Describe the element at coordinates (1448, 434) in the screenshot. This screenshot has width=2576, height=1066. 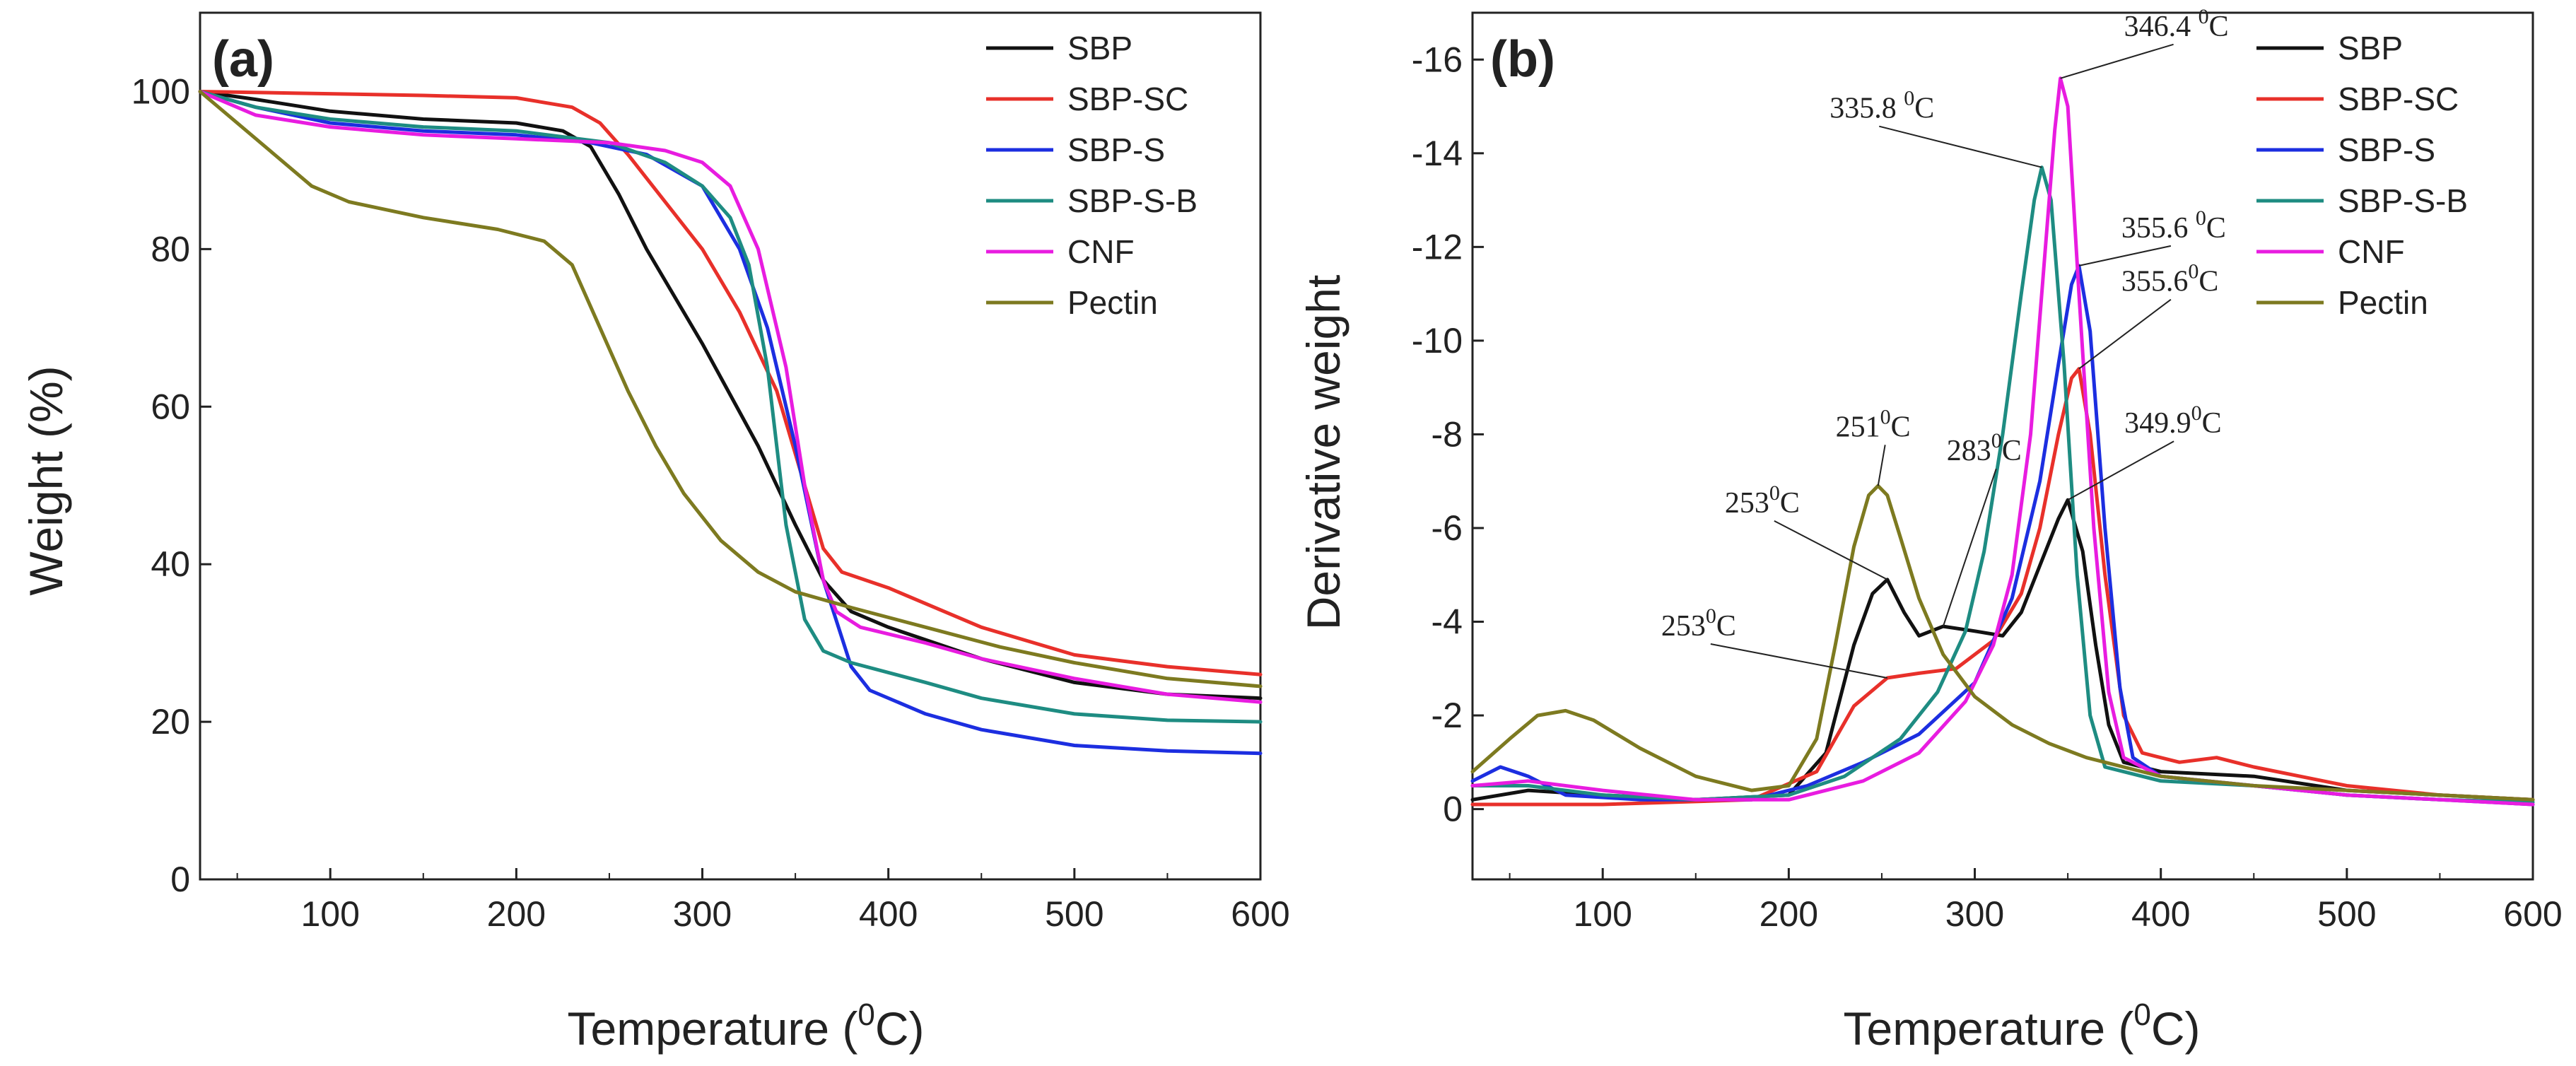
I see `y-tick-label: -8` at that location.